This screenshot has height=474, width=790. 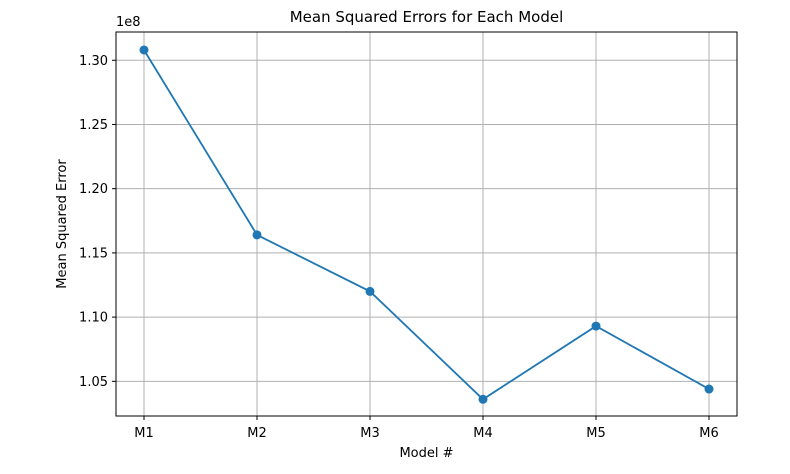 I want to click on y-tick-label: 1.10, so click(x=93, y=318).